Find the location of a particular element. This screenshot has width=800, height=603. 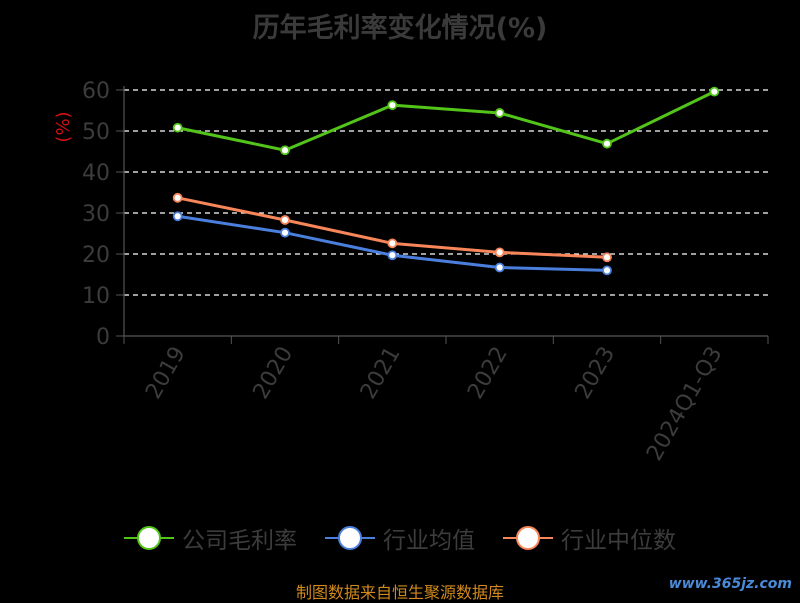

y-tick-label: 30 is located at coordinates (96, 214).